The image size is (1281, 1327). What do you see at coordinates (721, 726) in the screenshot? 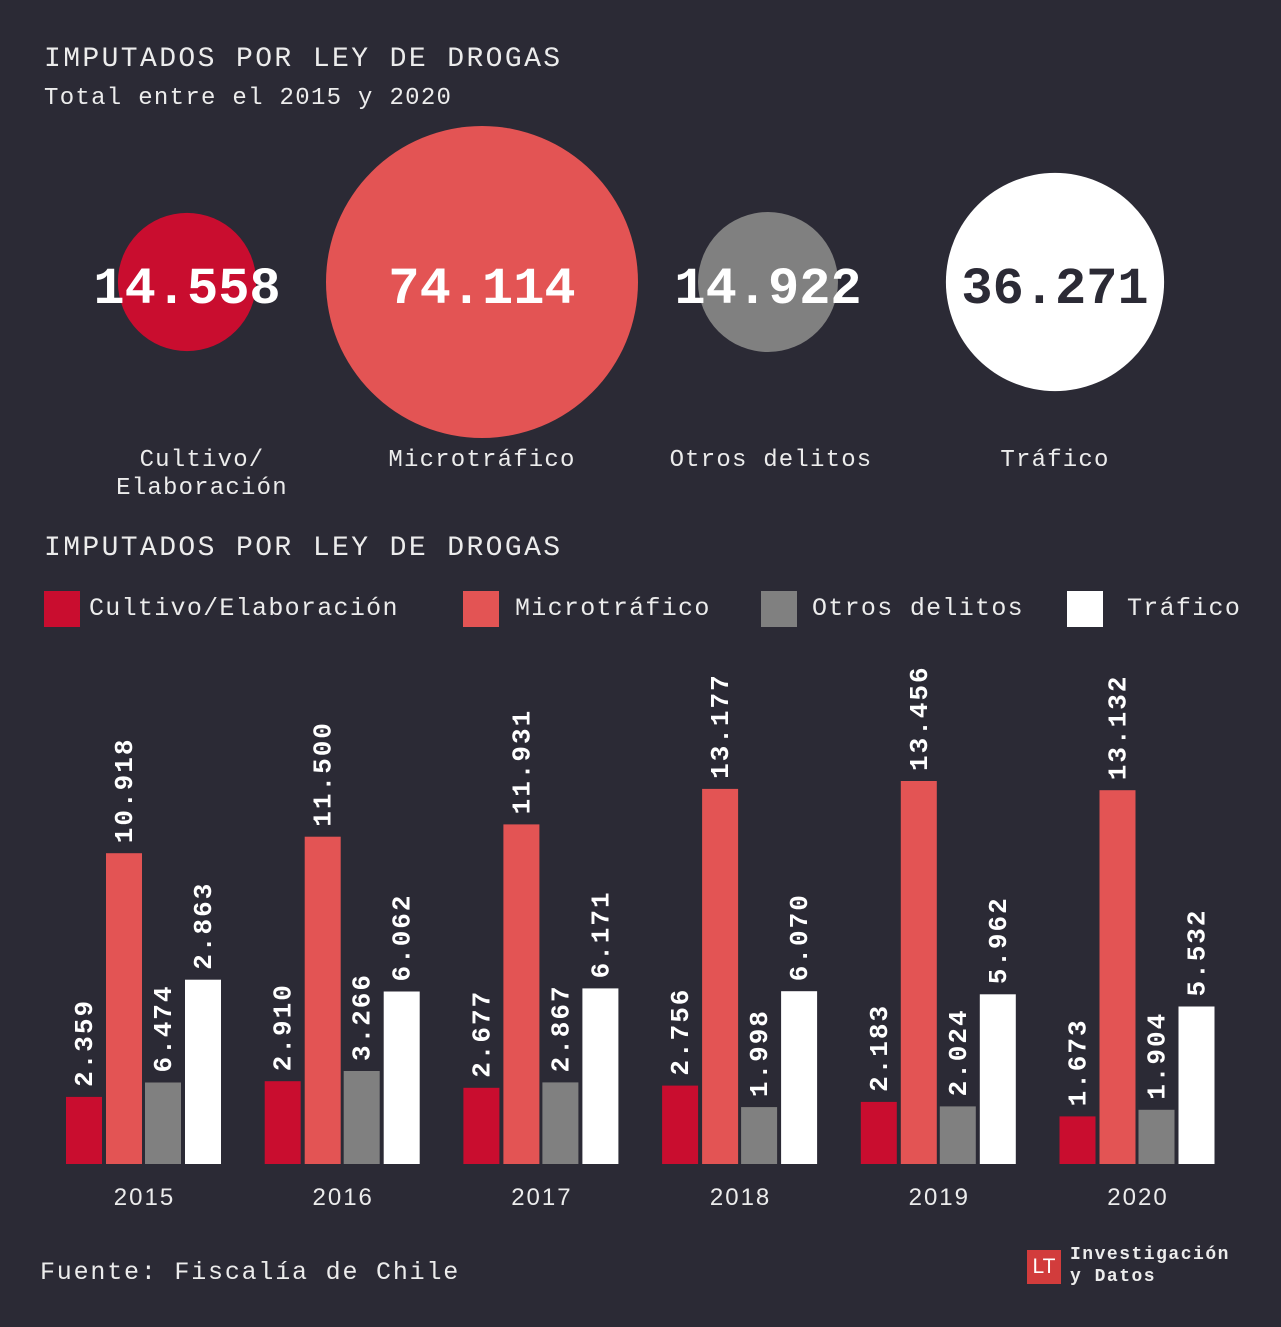
I see `bar-label-microtrafico-2018: 13.177` at bounding box center [721, 726].